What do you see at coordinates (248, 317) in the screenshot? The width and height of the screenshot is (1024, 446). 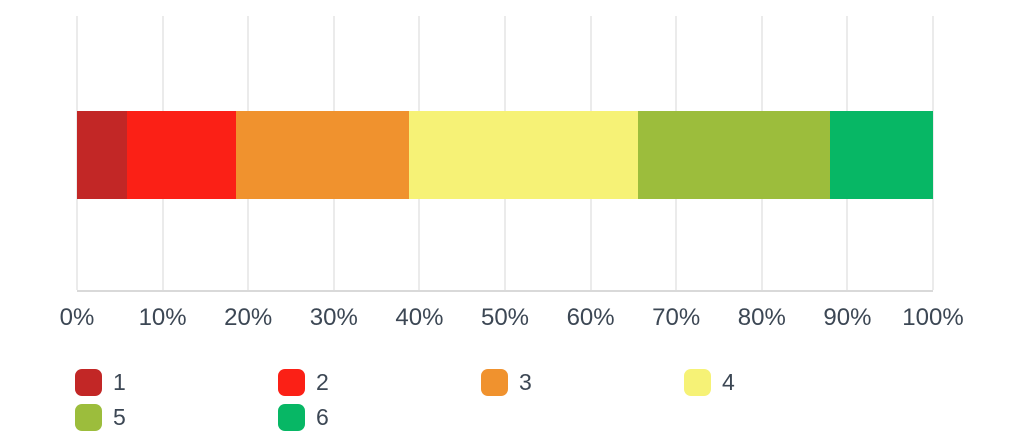 I see `x-tick-label-20%: 20%` at bounding box center [248, 317].